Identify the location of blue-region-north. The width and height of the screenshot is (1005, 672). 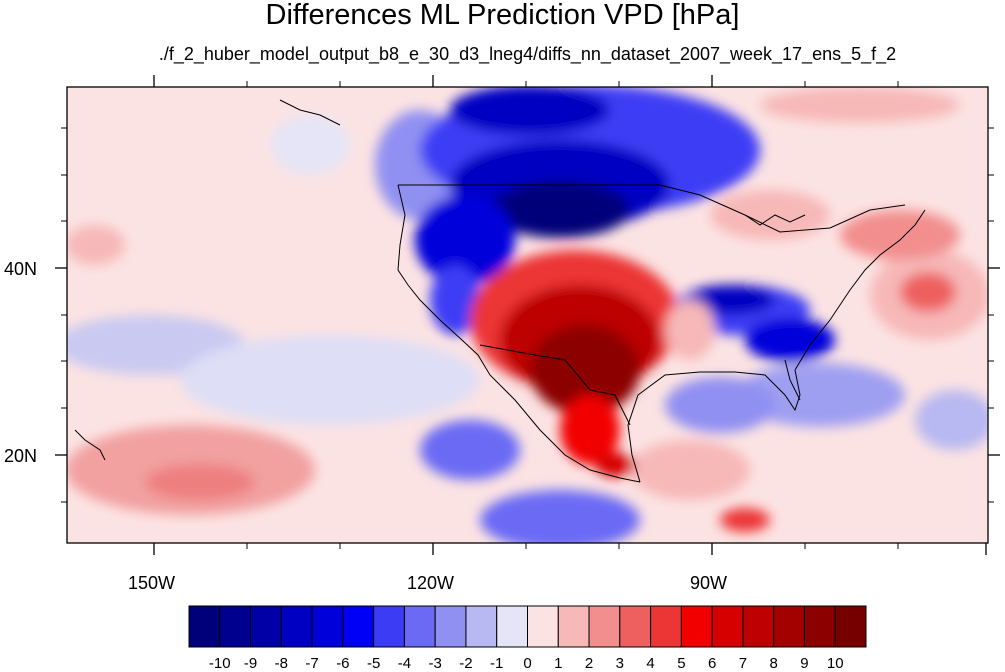
(530, 111).